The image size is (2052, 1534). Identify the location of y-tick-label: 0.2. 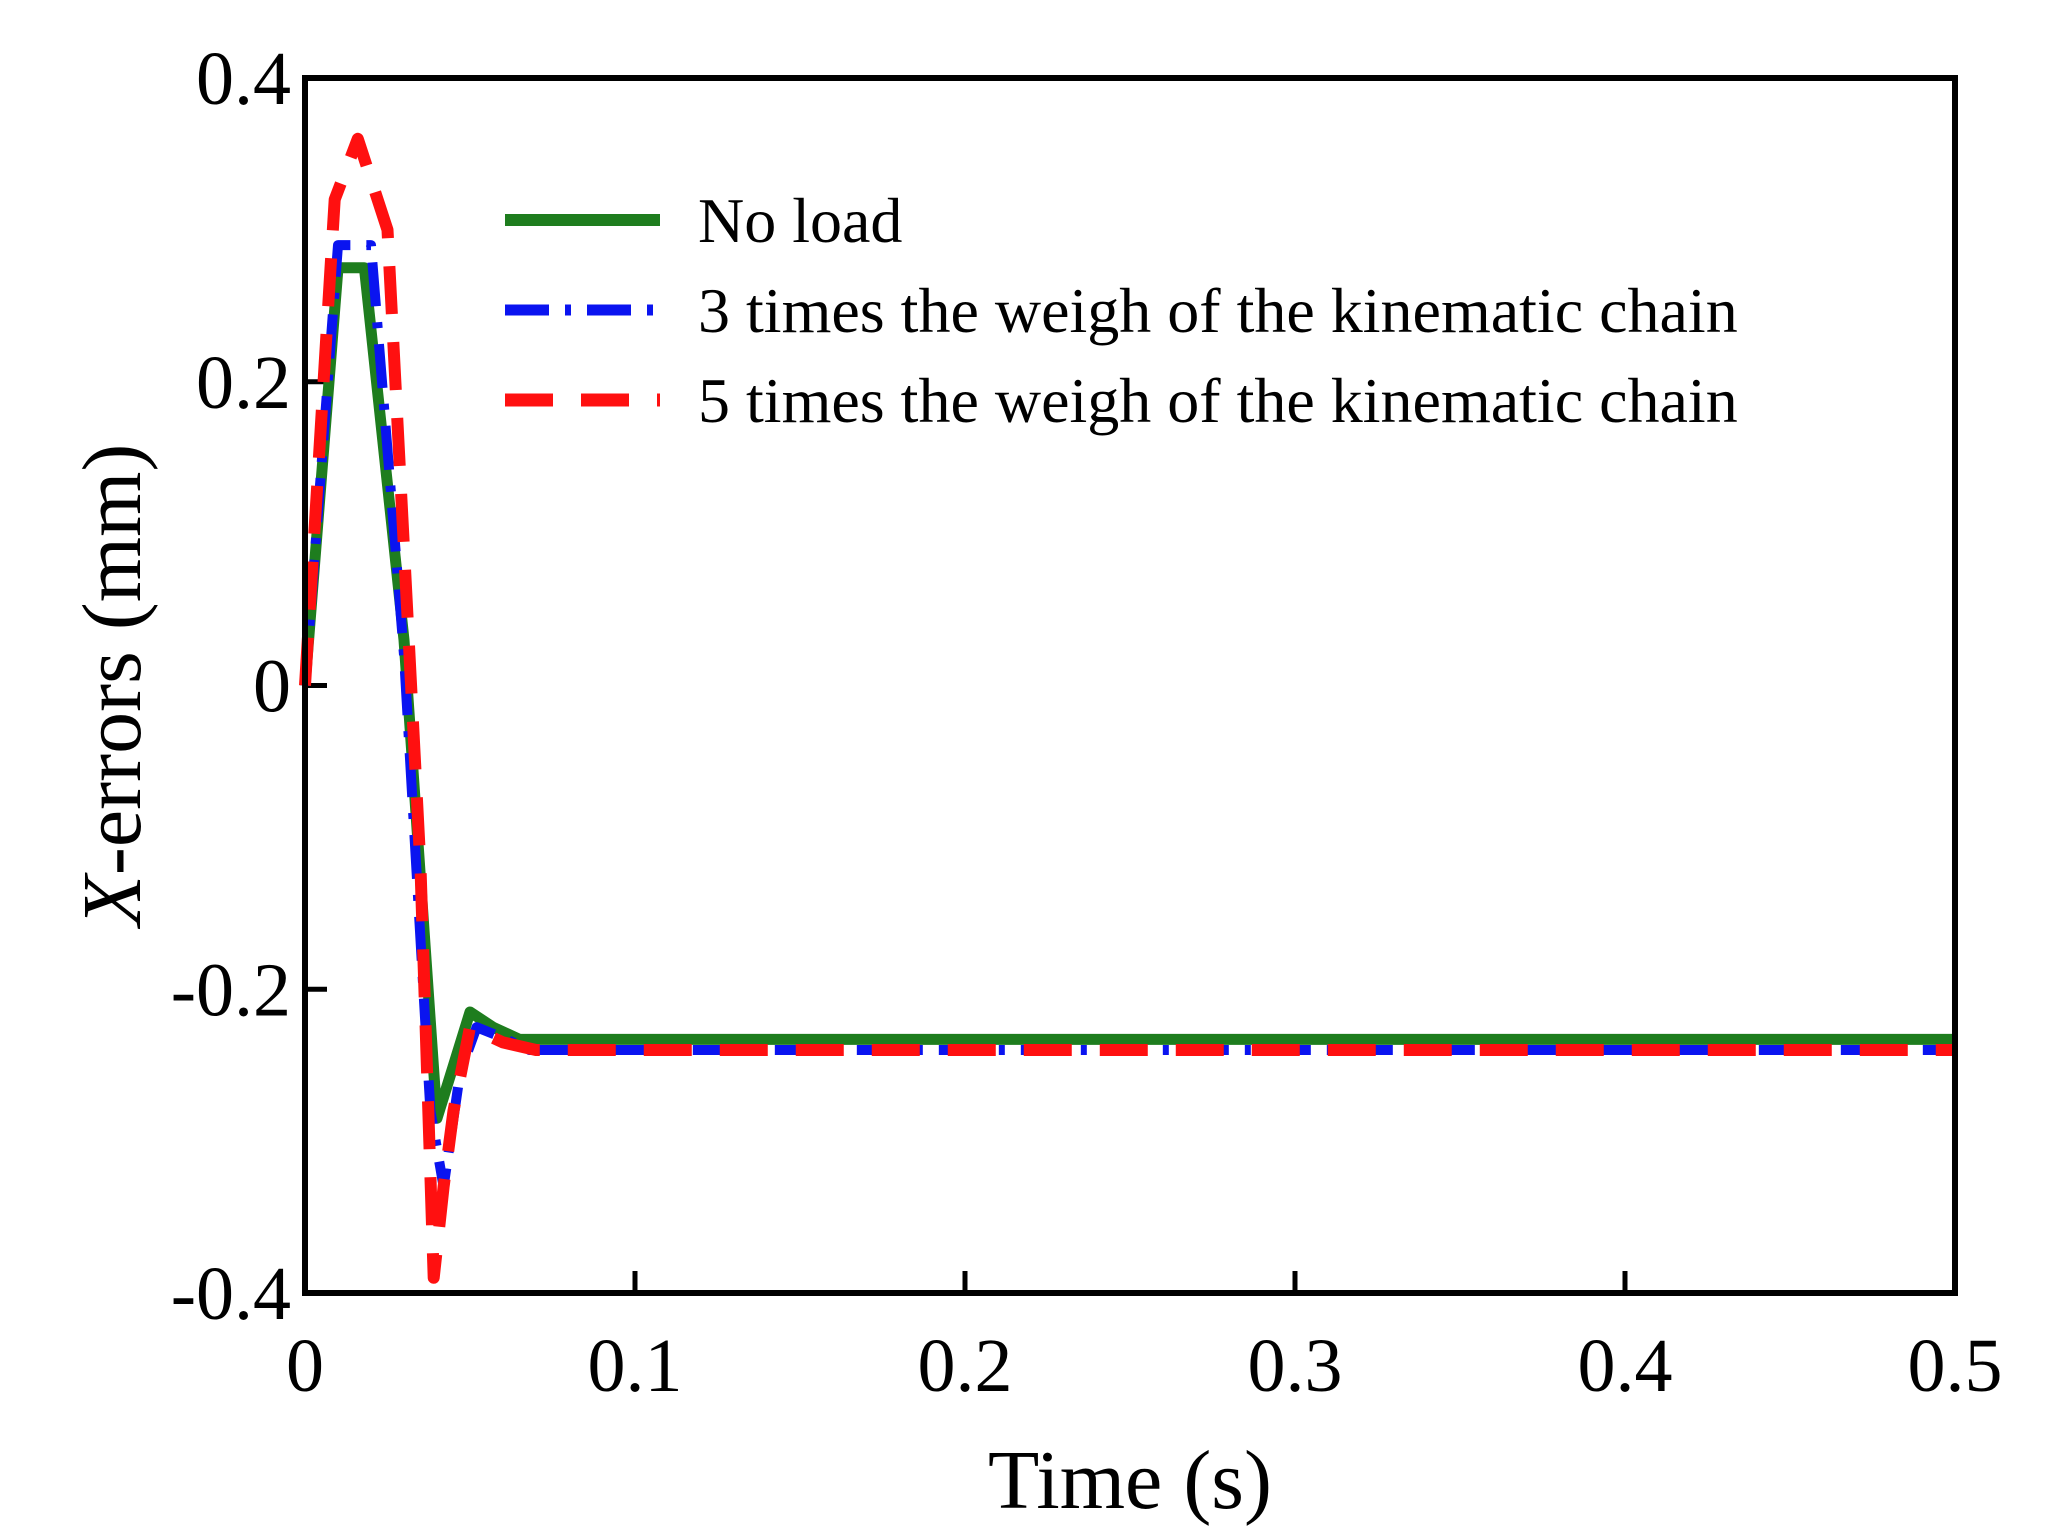
(243, 383).